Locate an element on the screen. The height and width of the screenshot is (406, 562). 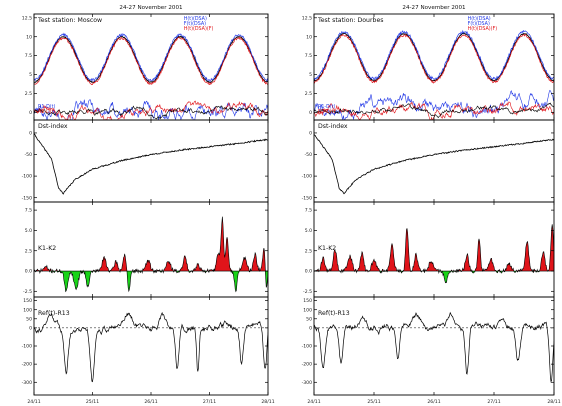
y-tick-label: -200 is located at coordinates (27, 365).